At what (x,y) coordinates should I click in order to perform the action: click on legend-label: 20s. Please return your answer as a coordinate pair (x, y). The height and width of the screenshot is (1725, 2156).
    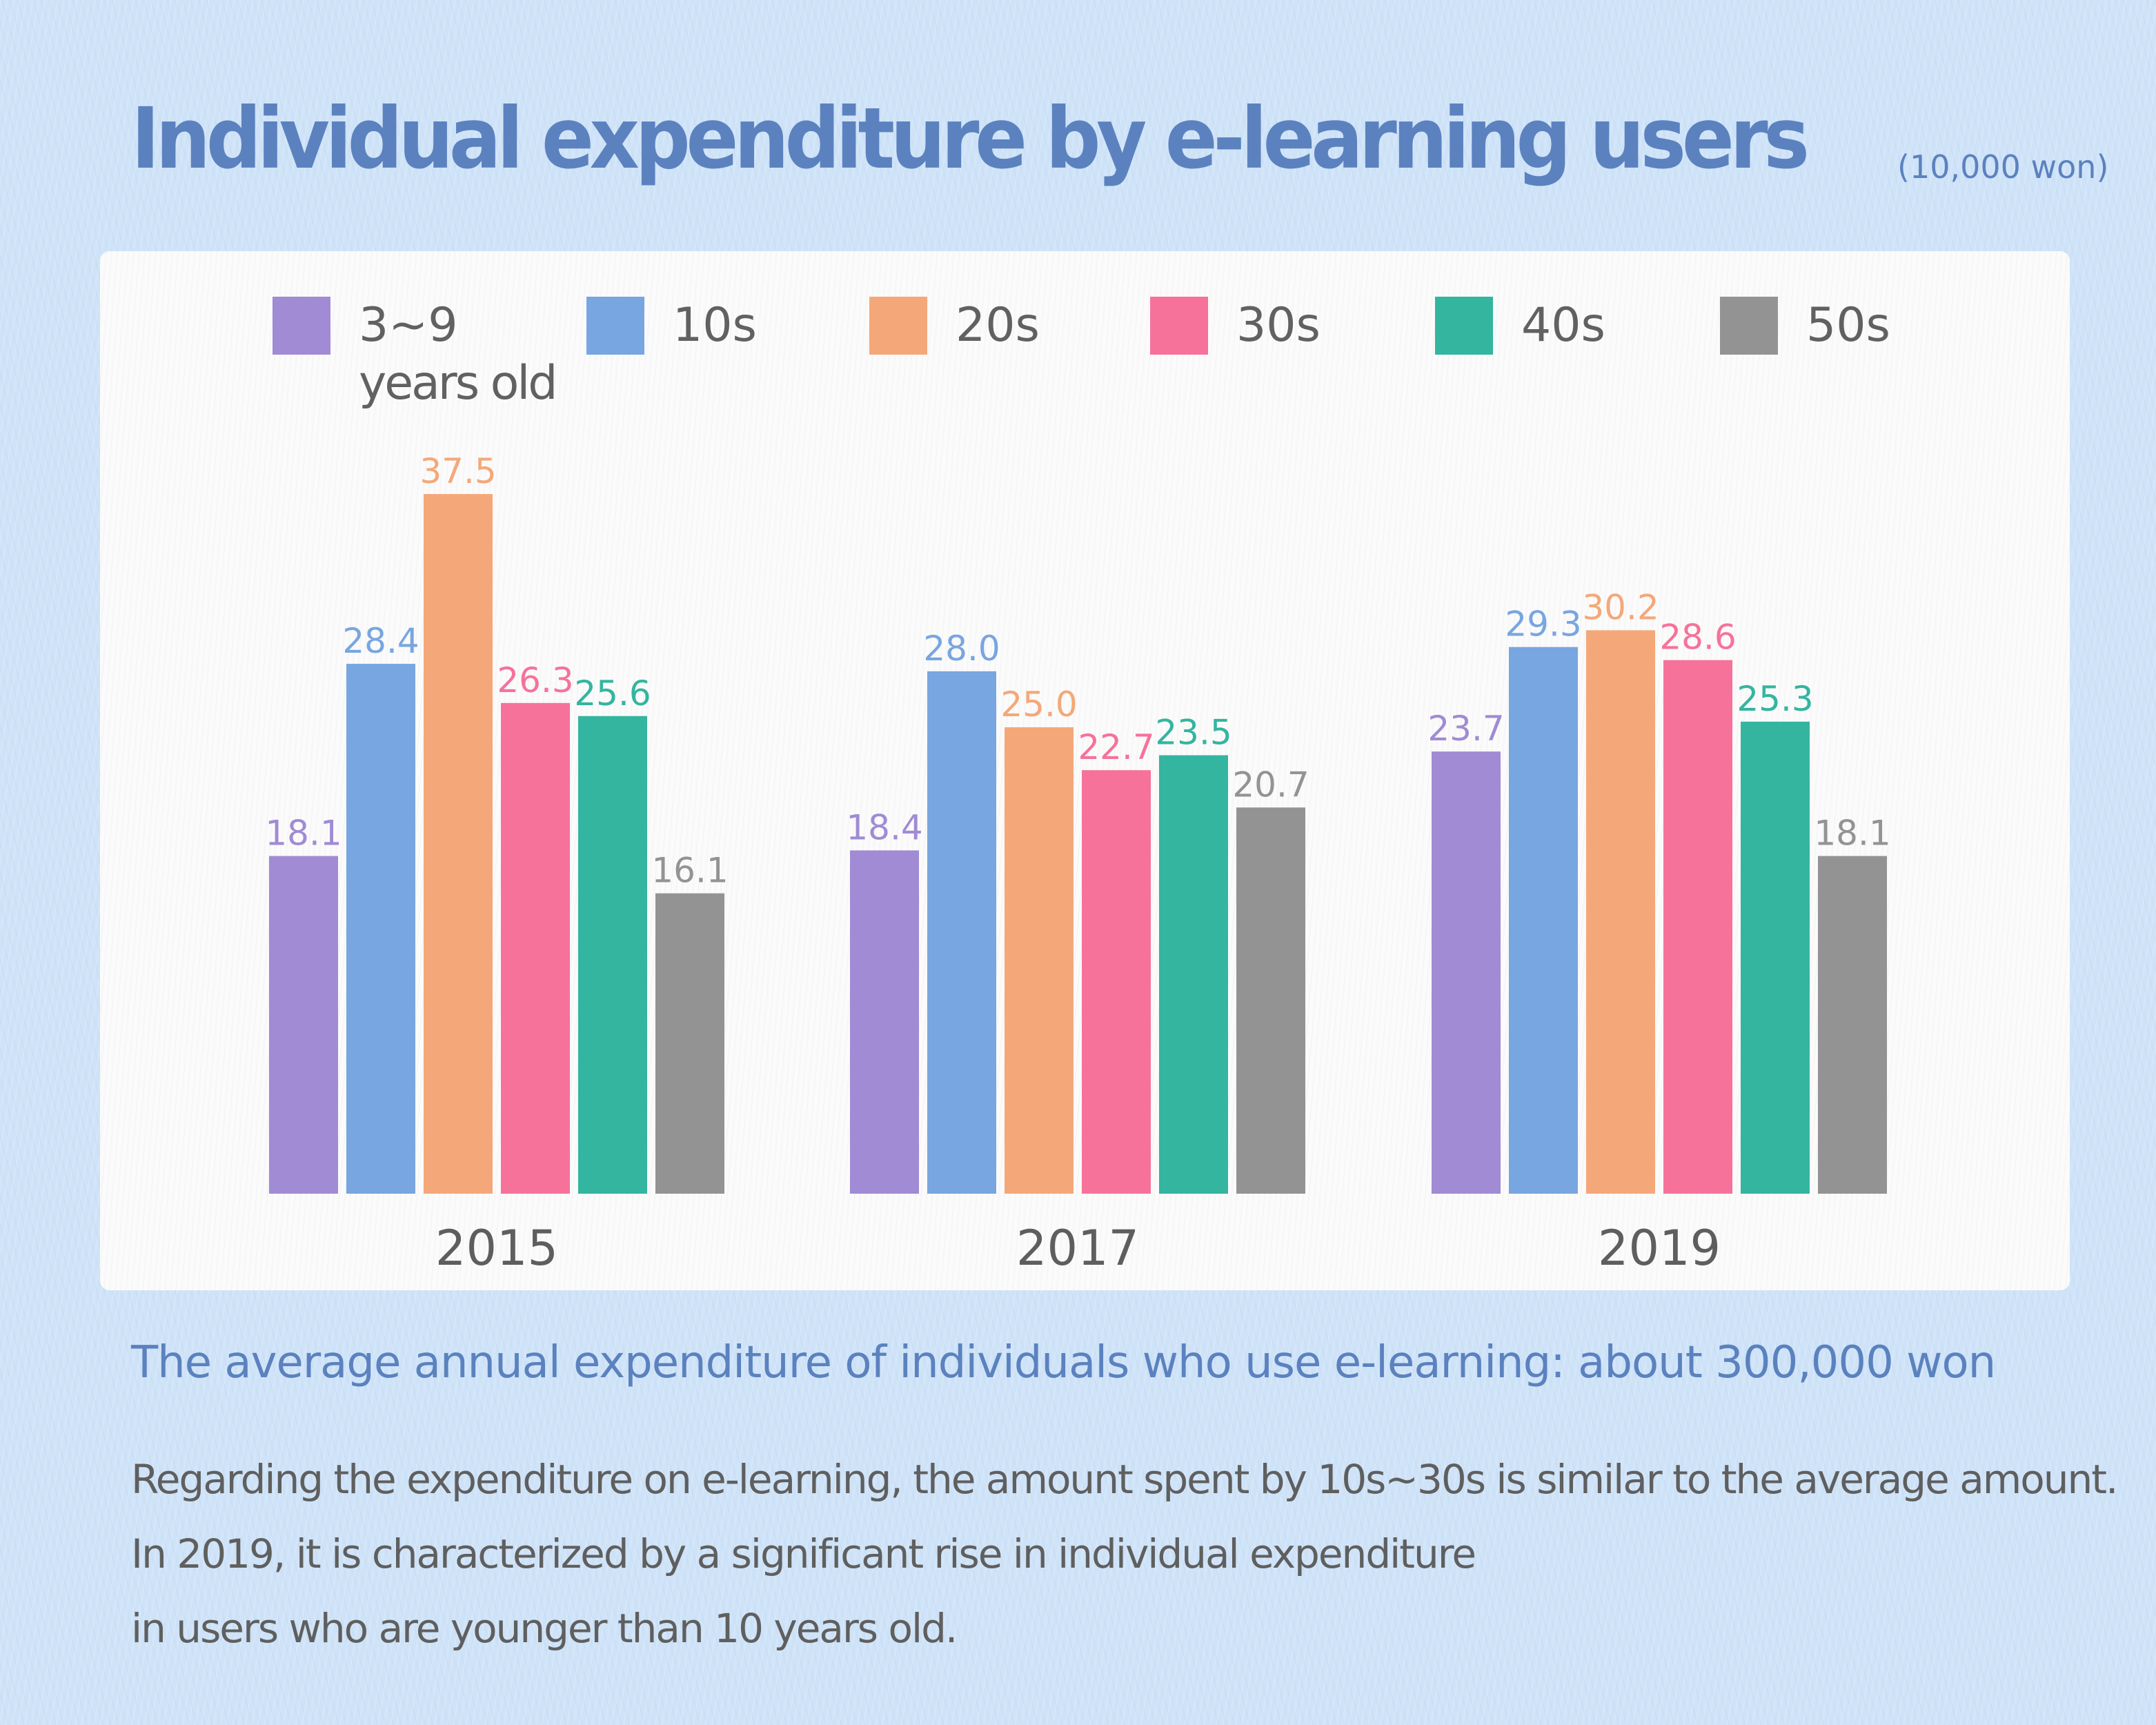
    Looking at the image, I should click on (998, 325).